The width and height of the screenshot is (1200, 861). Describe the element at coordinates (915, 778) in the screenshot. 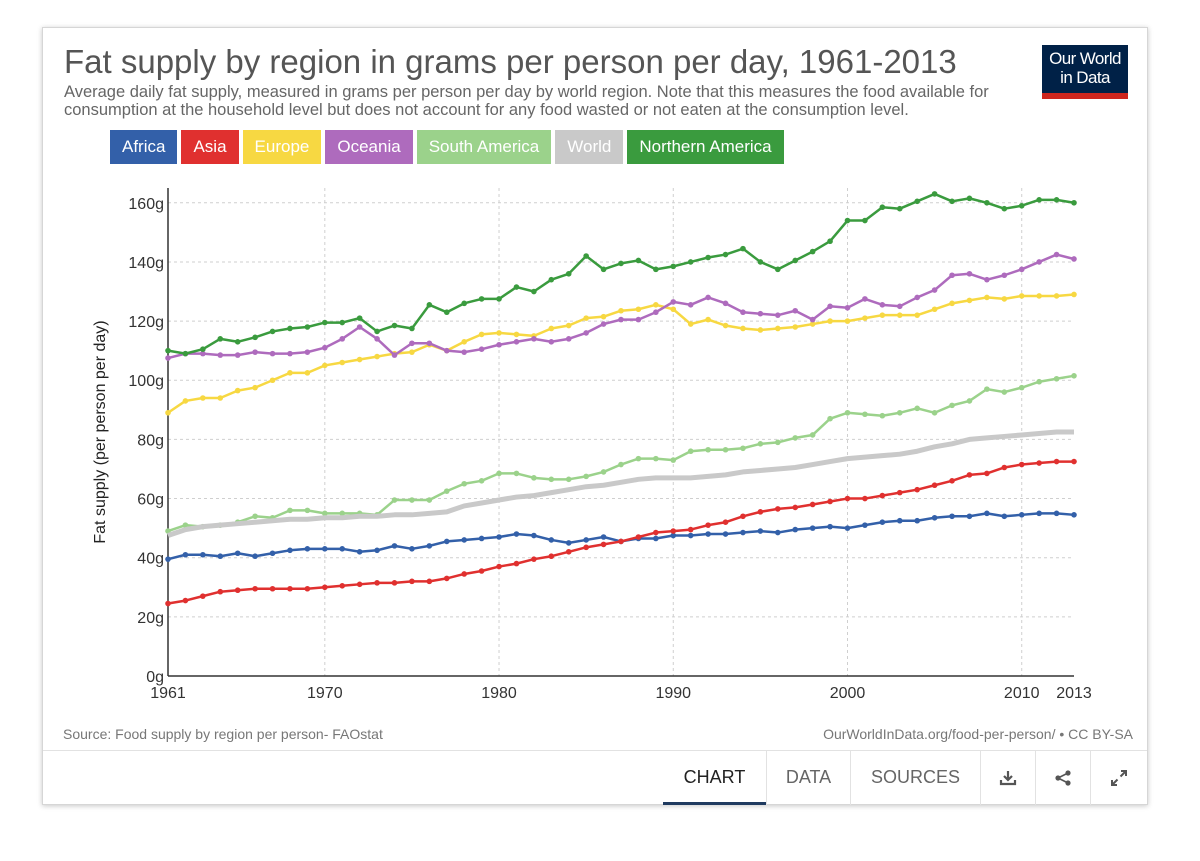

I see `tab-sources: SOURCES` at that location.